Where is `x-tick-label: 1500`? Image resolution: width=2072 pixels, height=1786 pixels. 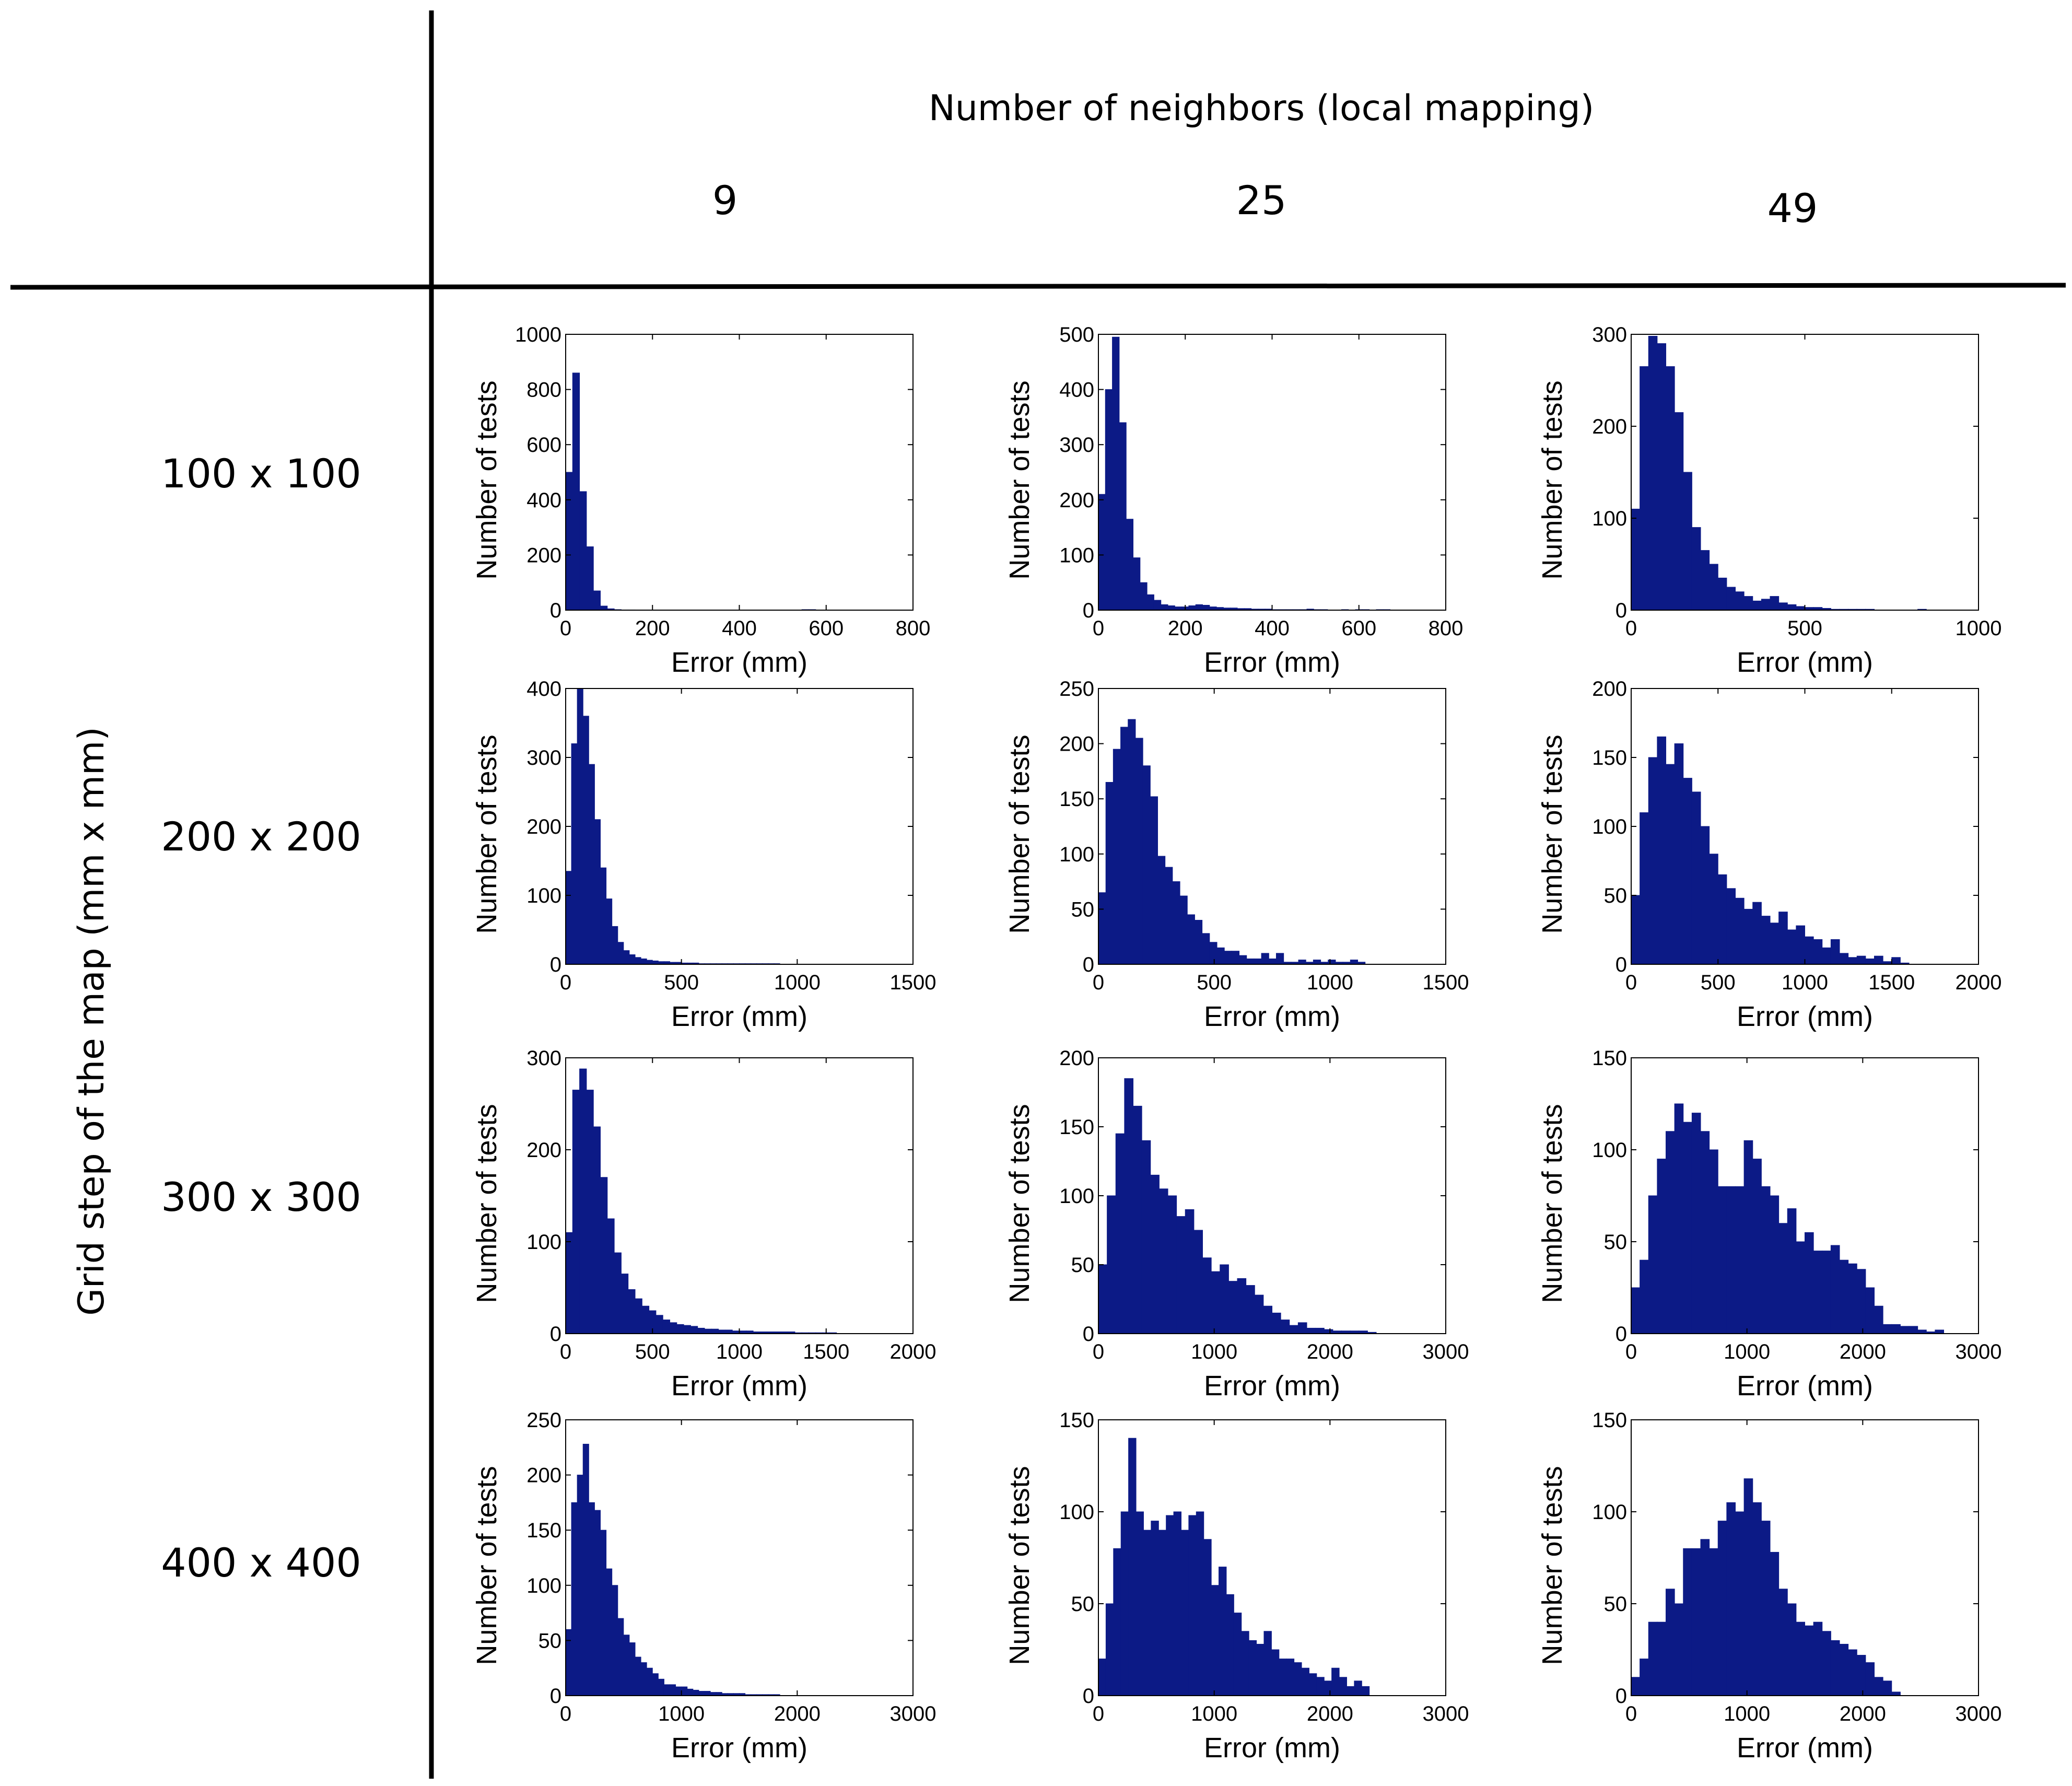
x-tick-label: 1500 is located at coordinates (914, 982).